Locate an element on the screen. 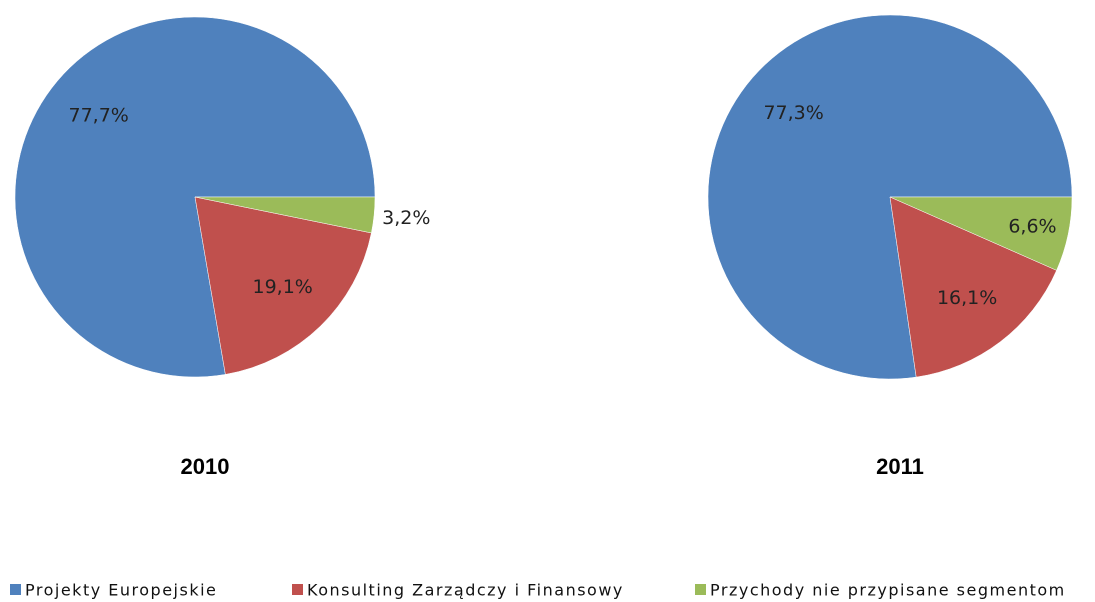  value-label: 6,6% is located at coordinates (1032, 226).